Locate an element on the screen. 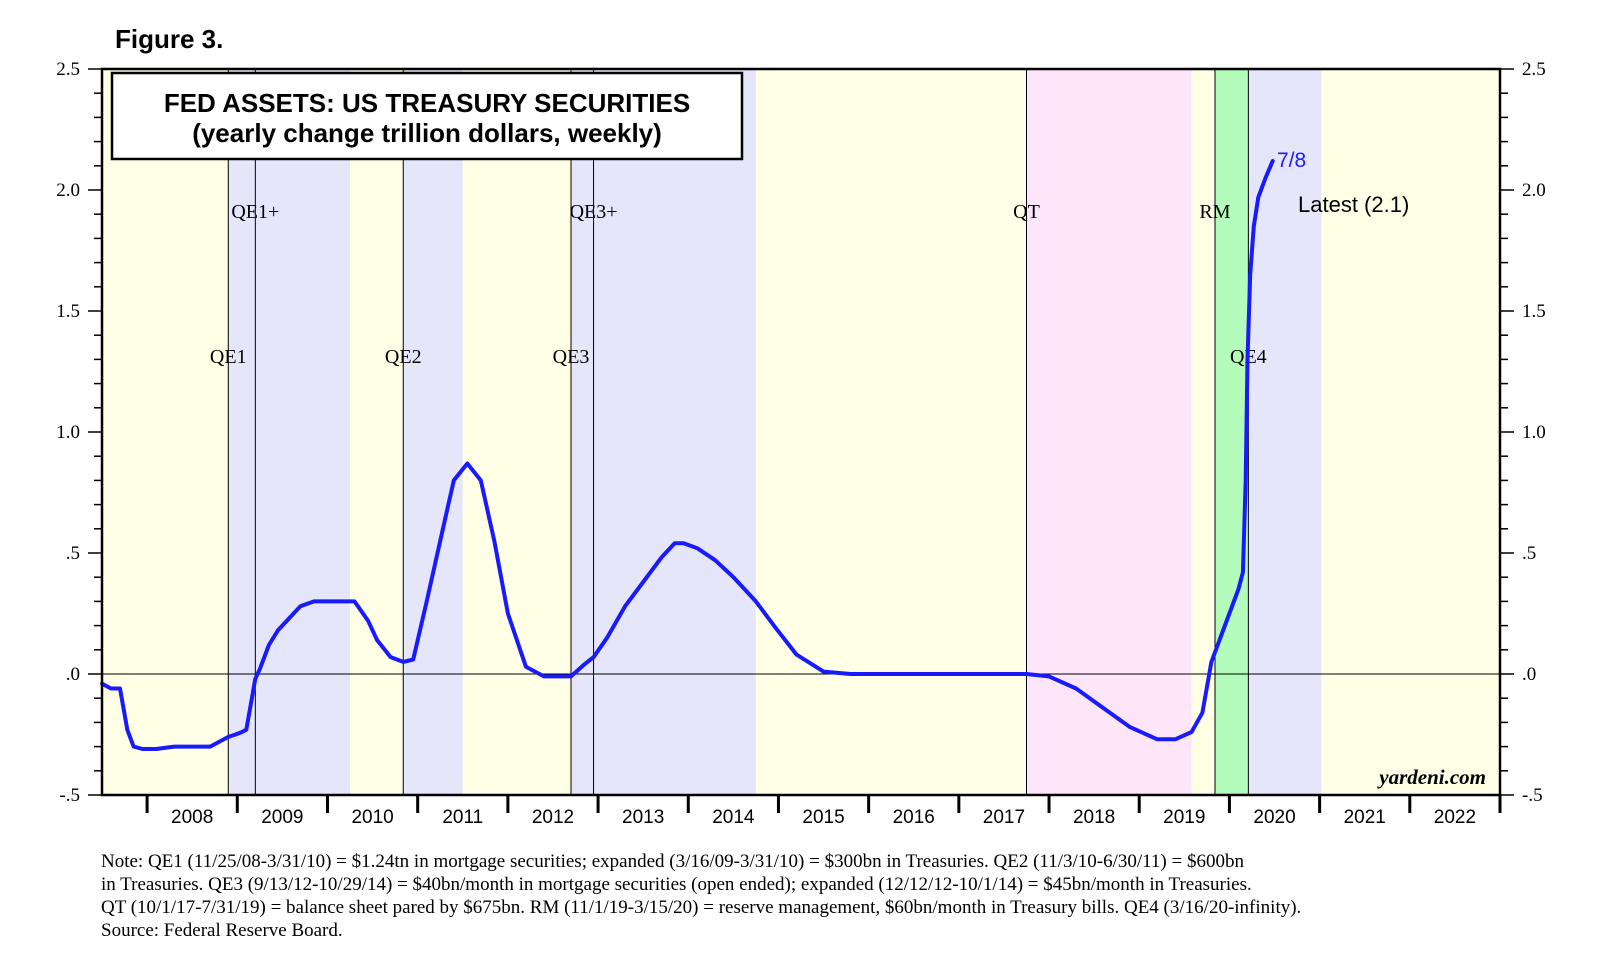 This screenshot has width=1610, height=962. x-tick-label: 2009 is located at coordinates (282, 817).